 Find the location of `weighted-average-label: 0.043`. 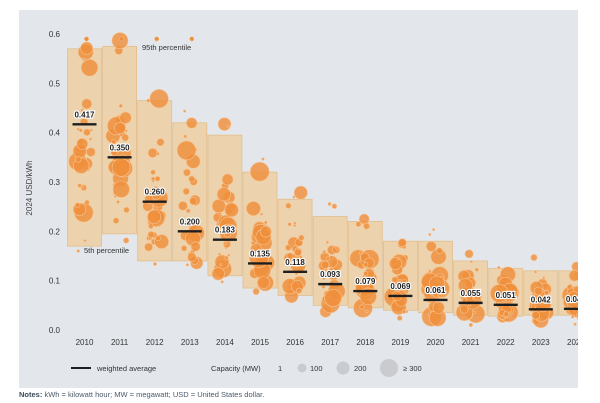

weighted-average-label: 0.043 is located at coordinates (572, 299).